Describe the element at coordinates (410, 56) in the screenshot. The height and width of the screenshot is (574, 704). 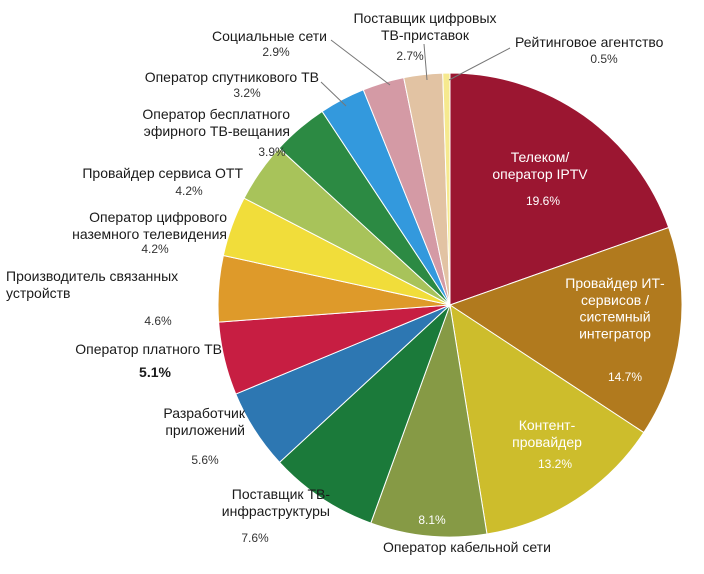
I see `slice-value-settop: 2.7%` at that location.